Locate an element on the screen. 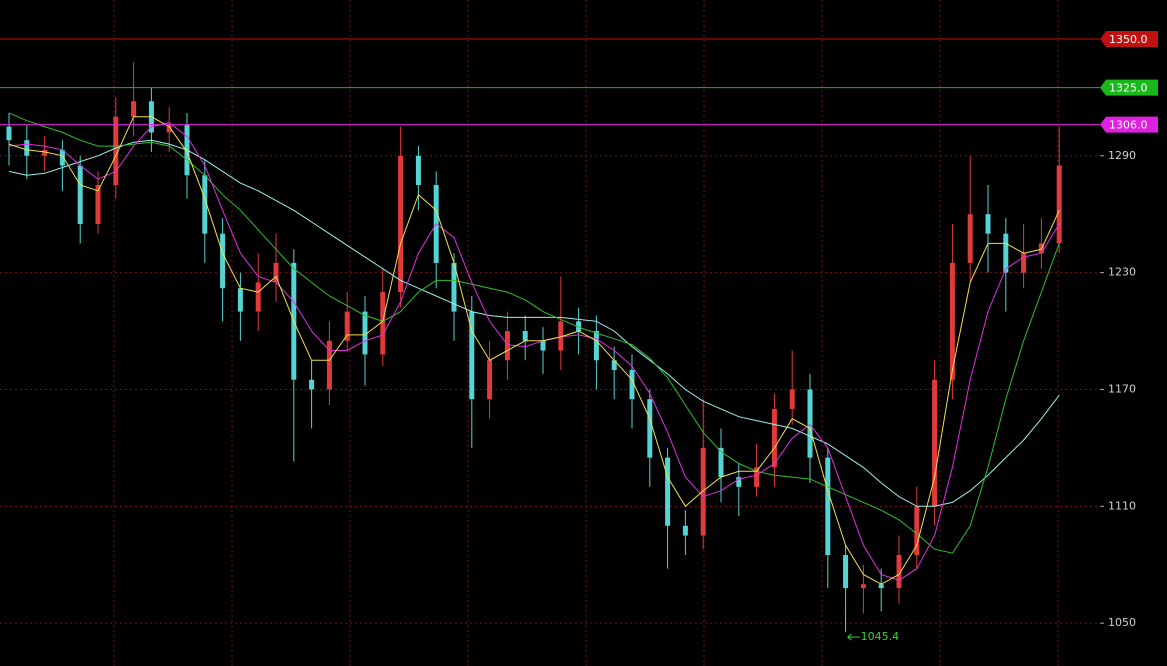 The height and width of the screenshot is (666, 1167). y-tick-label: 1230 is located at coordinates (1122, 272).